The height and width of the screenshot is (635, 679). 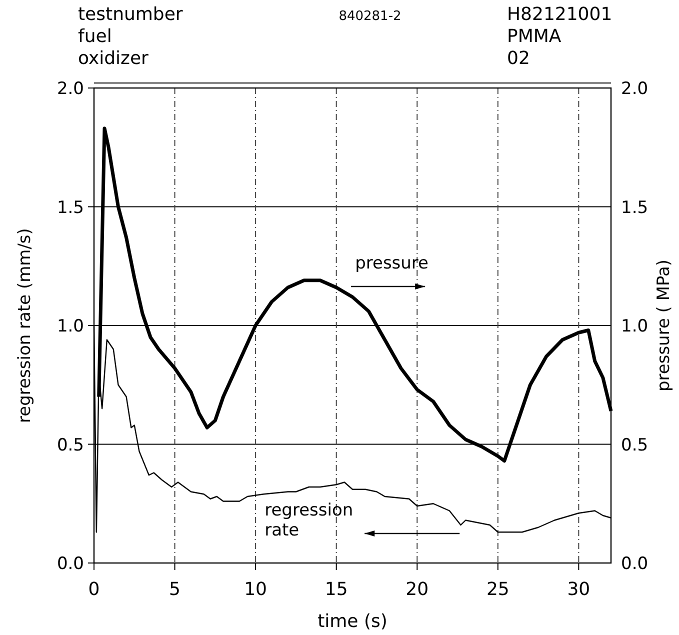 What do you see at coordinates (25, 325) in the screenshot?
I see `y-axis-title: regression rate (mm/s)` at bounding box center [25, 325].